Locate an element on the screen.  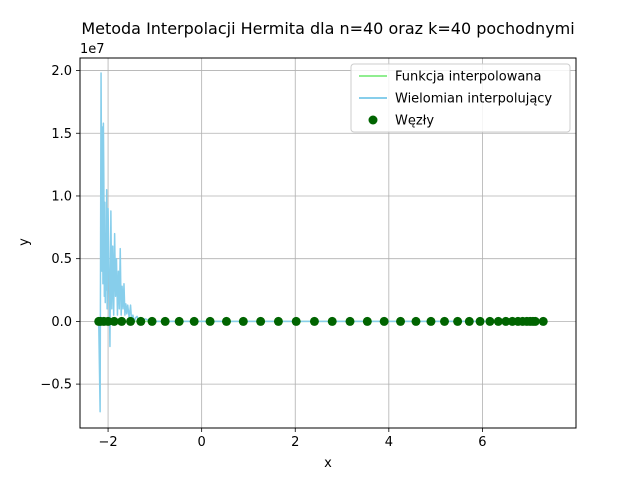
y-tick-label: 1.5 is located at coordinates (61, 134).